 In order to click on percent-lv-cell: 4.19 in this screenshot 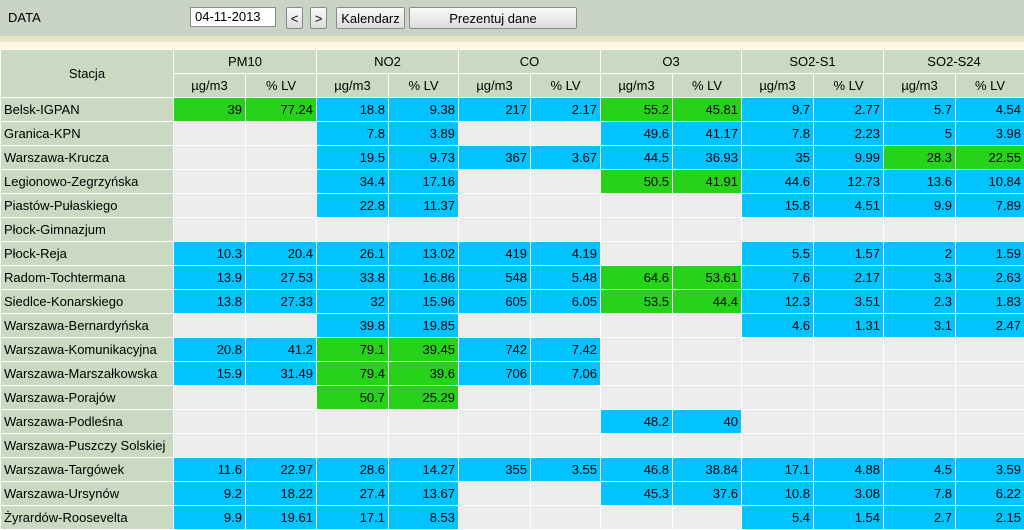, I will do `click(566, 254)`.